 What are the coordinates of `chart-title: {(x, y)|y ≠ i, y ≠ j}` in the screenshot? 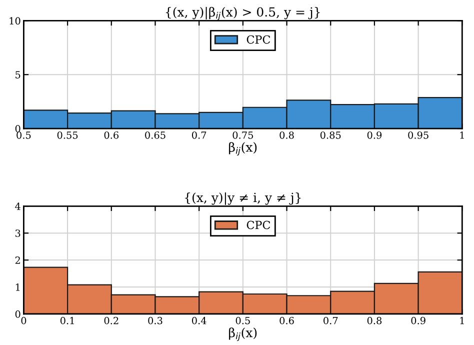 It's located at (243, 198).